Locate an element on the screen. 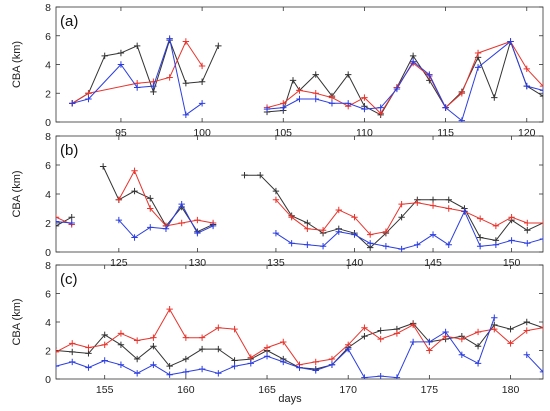  x-tick-label: 140 is located at coordinates (355, 263).